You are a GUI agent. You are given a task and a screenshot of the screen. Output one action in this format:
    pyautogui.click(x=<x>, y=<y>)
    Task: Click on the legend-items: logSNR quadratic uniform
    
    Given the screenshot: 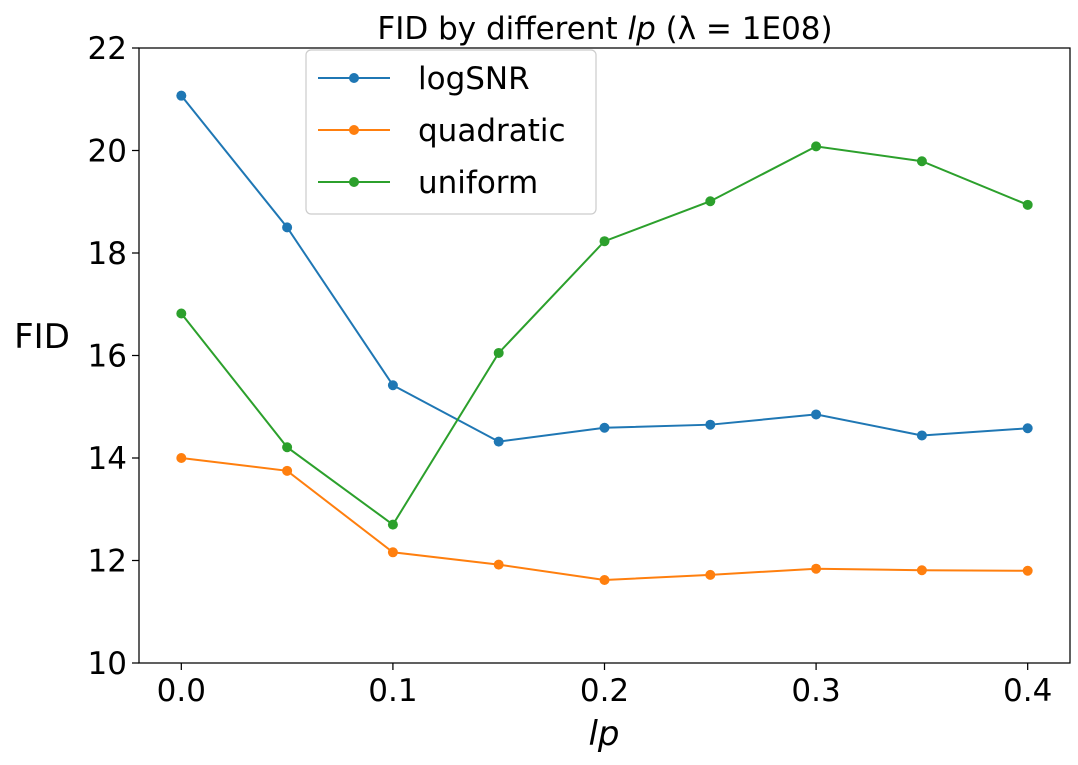 What is the action you would take?
    pyautogui.click(x=442, y=131)
    